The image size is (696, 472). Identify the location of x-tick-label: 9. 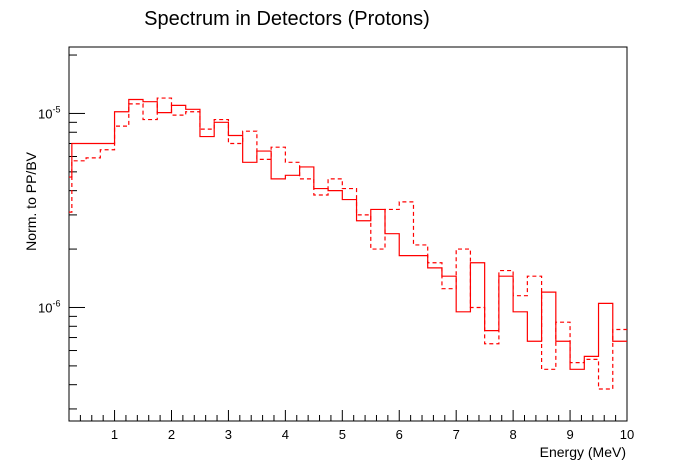
(569, 434).